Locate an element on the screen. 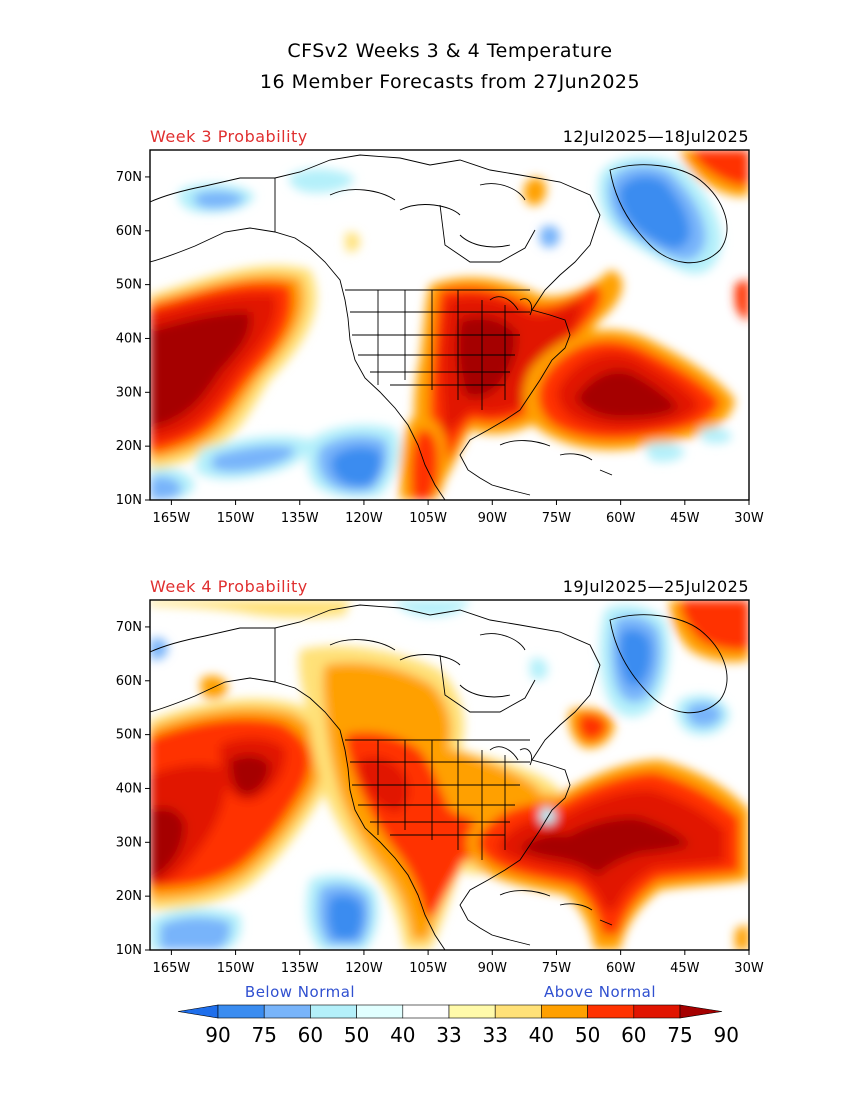  week4-lon-label: 105W is located at coordinates (428, 968).